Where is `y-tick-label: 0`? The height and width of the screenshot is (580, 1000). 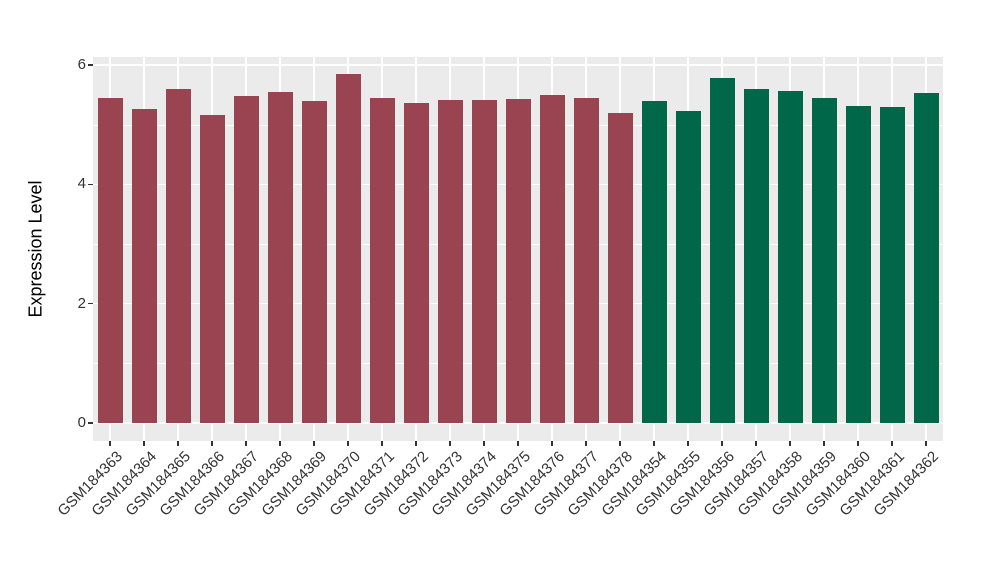 y-tick-label: 0 is located at coordinates (81, 422).